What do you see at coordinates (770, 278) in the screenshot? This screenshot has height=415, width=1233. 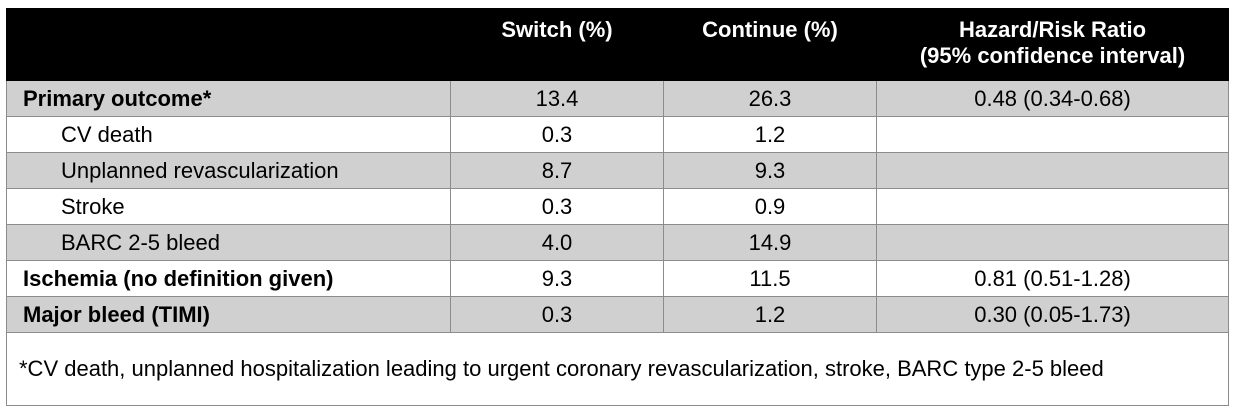 I see `continue-value: 11.5` at bounding box center [770, 278].